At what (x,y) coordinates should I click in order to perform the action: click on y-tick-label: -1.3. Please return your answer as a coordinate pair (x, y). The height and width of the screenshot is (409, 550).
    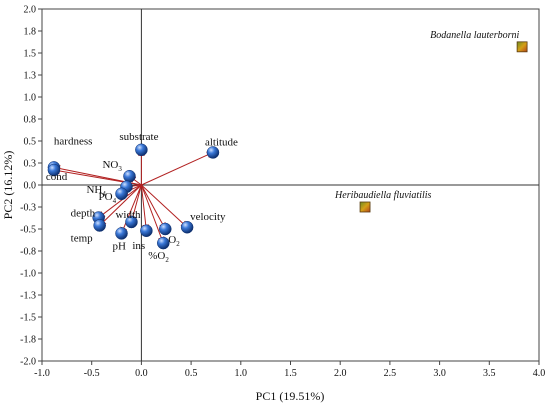
    Looking at the image, I should click on (28, 296).